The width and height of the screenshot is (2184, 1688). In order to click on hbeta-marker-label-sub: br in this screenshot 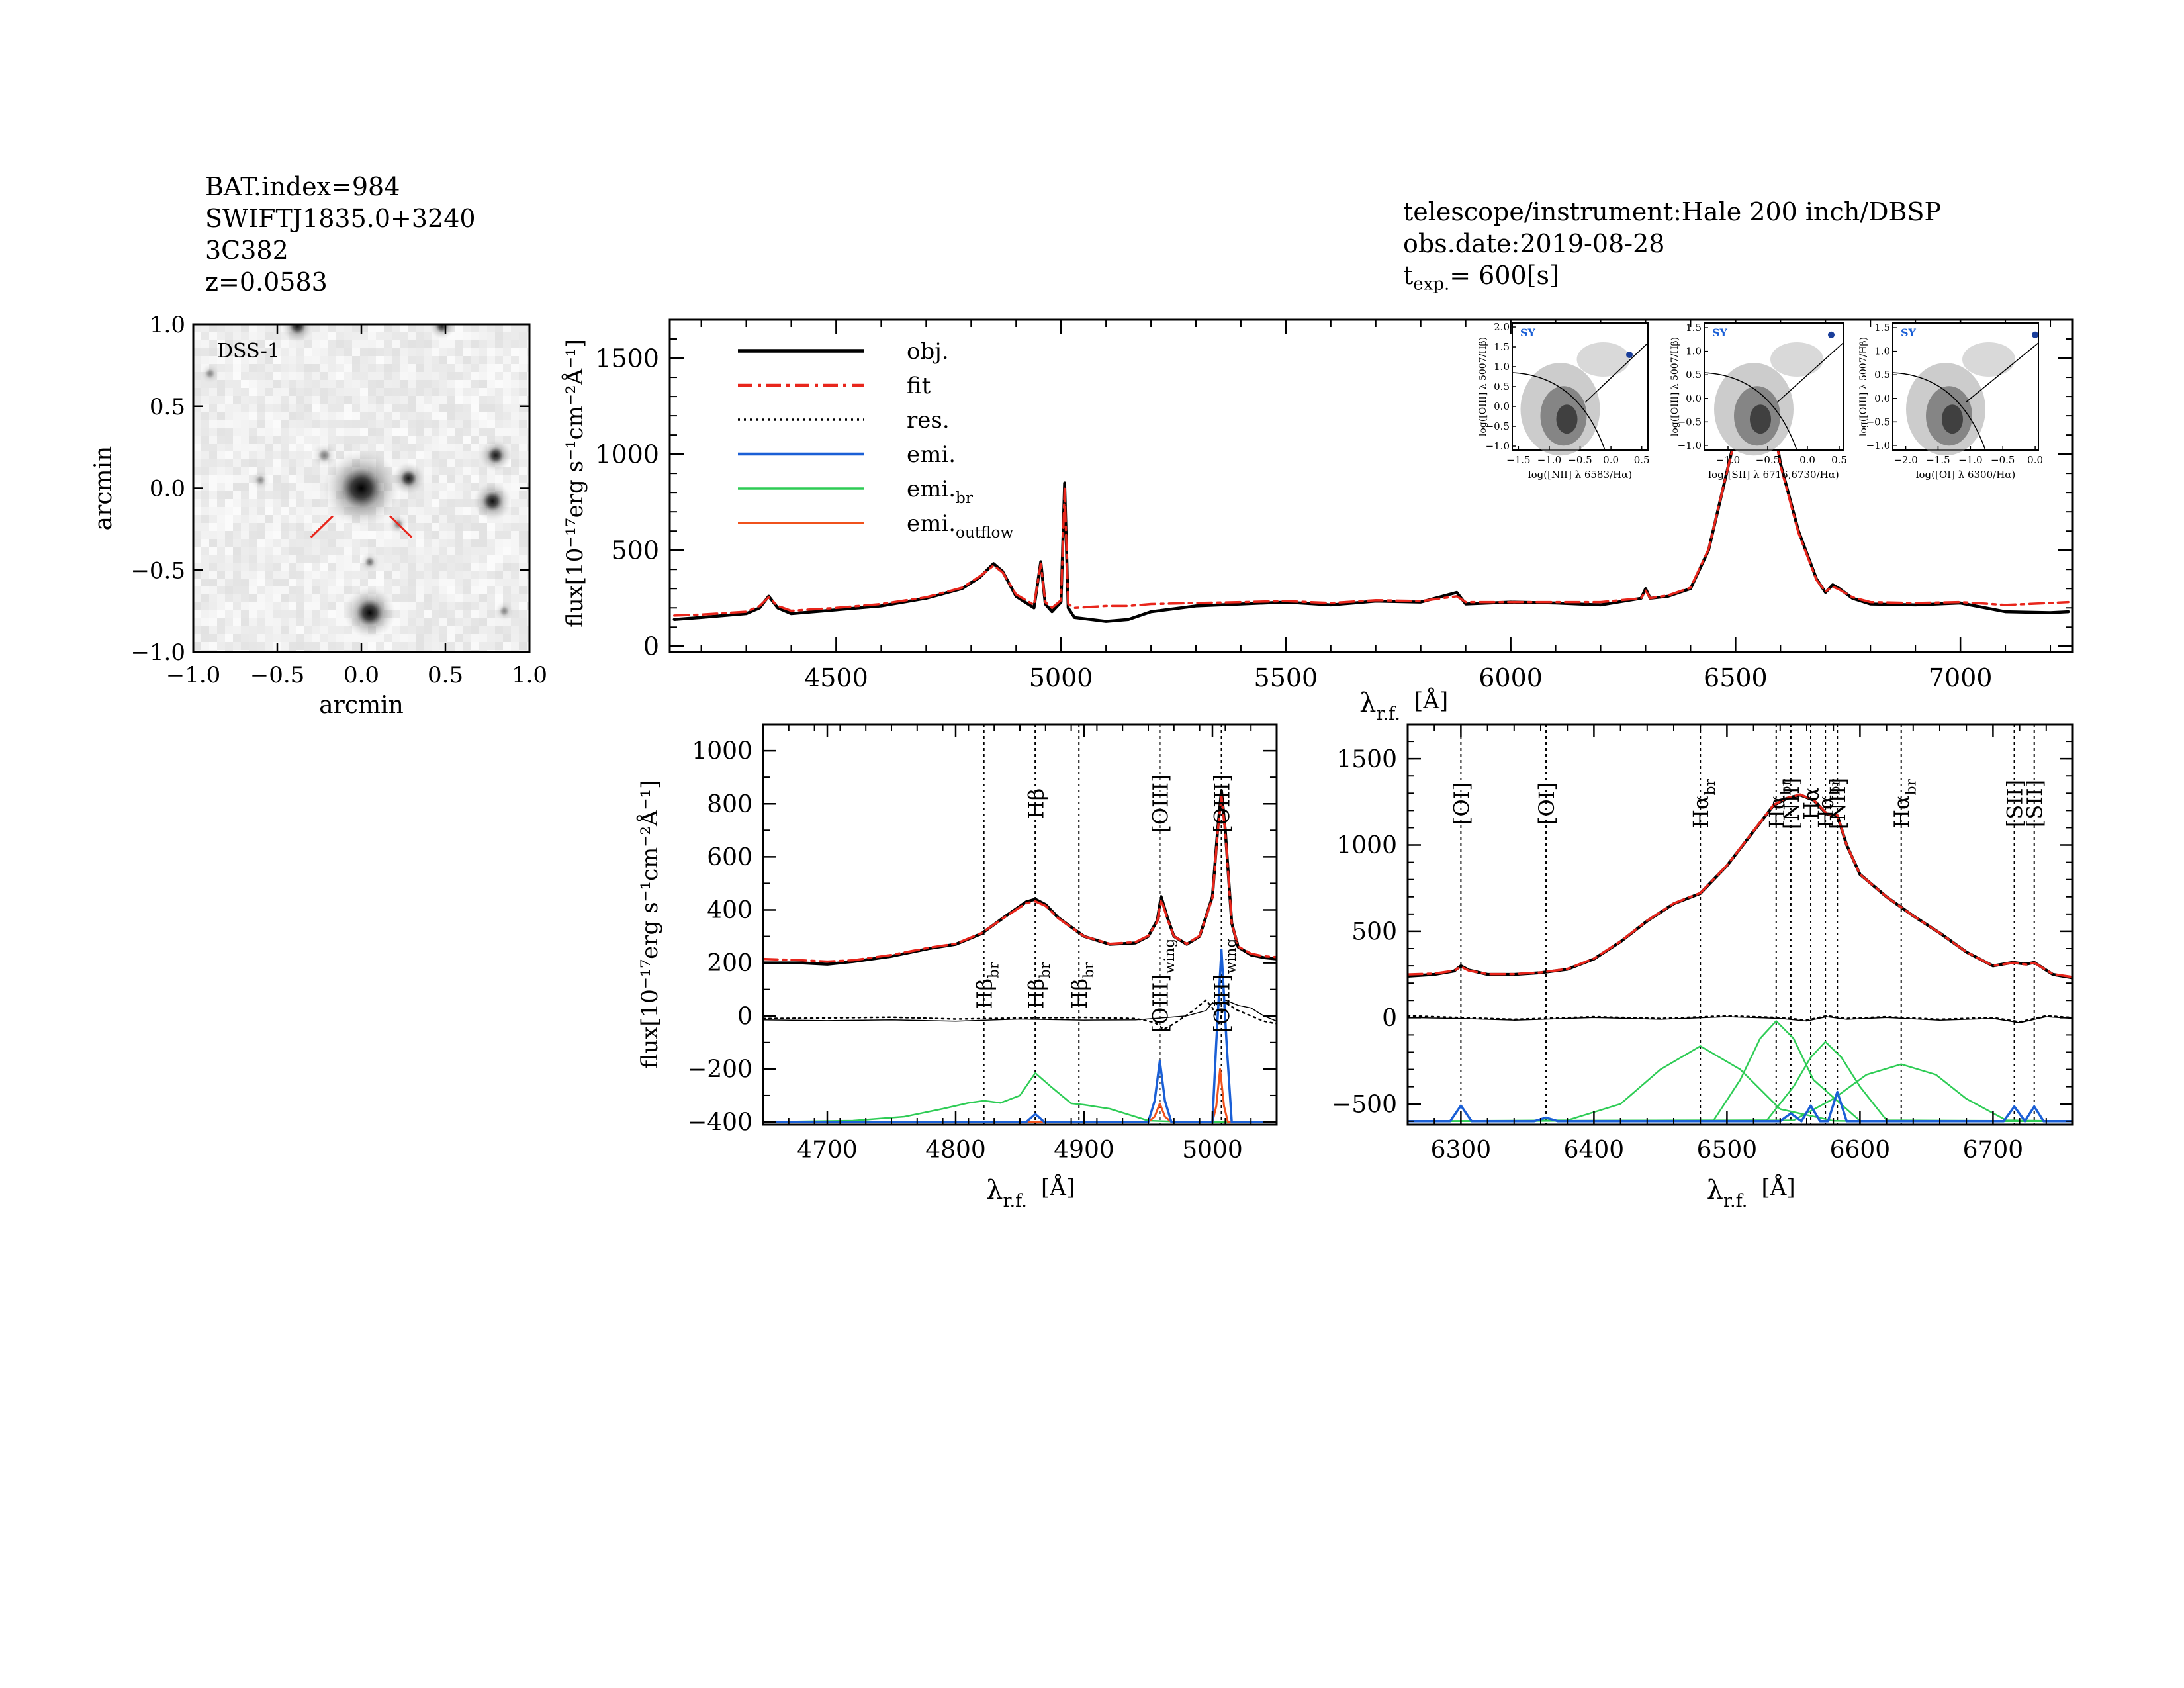, I will do `click(994, 970)`.